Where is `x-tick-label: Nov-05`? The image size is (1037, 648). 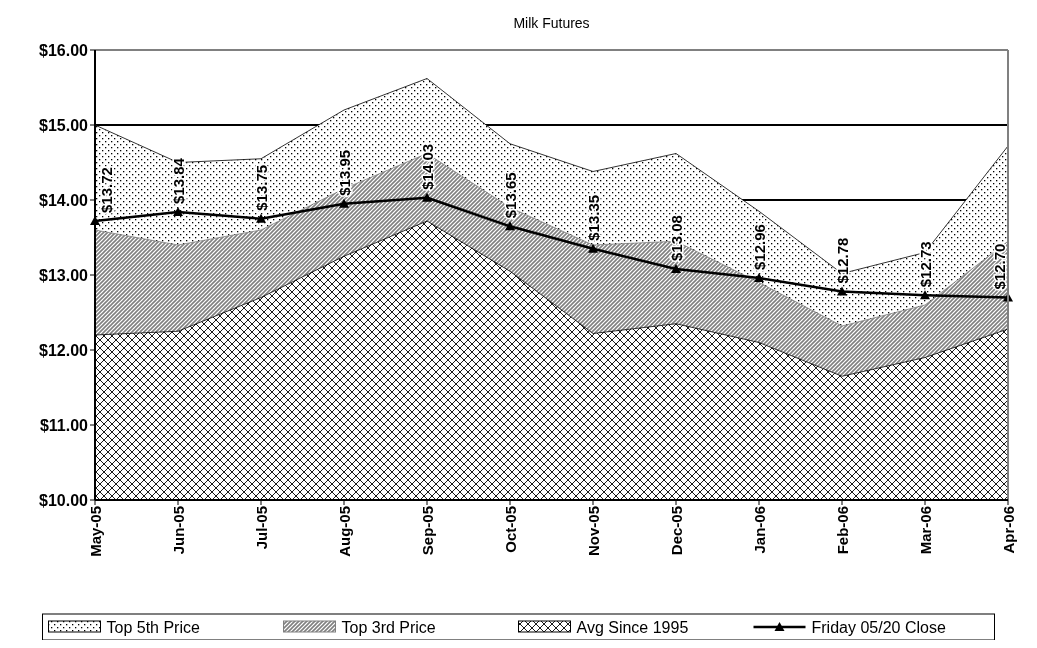
x-tick-label: Nov-05 is located at coordinates (593, 531).